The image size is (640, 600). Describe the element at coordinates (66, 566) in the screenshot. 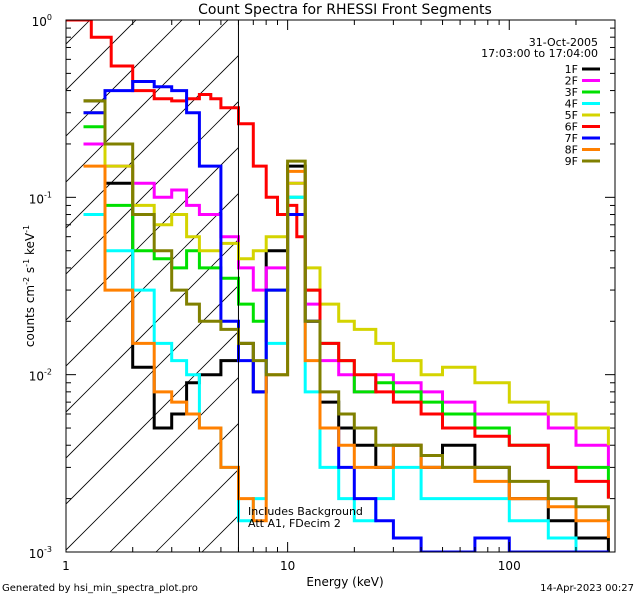

I see `x-tick-label: 1` at that location.